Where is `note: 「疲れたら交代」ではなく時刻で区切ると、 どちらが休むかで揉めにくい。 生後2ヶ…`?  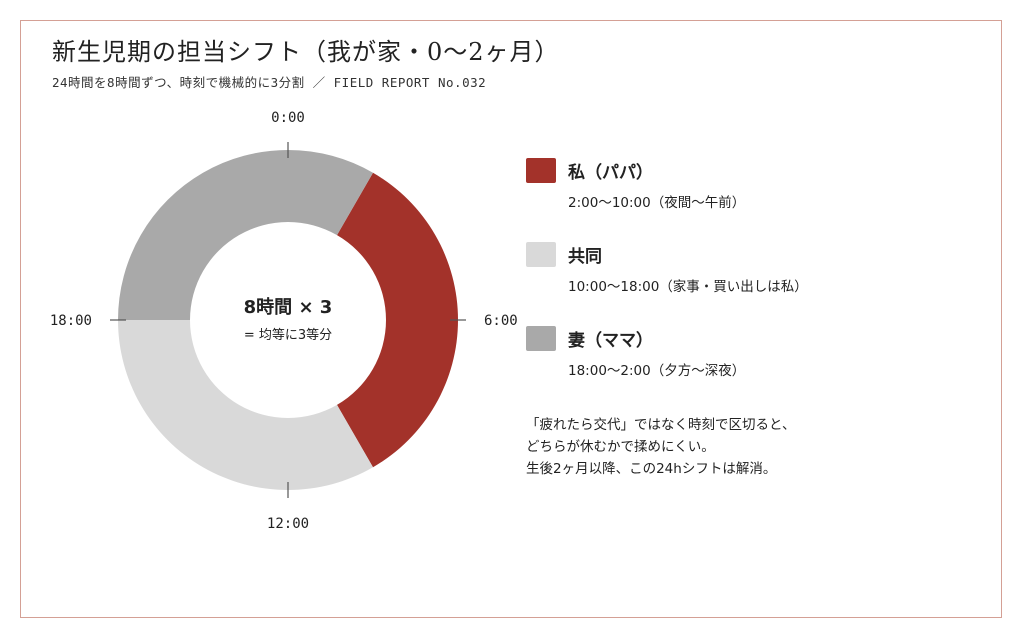 note: 「疲れたら交代」ではなく時刻で区切ると、 どちらが休むかで揉めにくい。 生後2ヶ… is located at coordinates (660, 447).